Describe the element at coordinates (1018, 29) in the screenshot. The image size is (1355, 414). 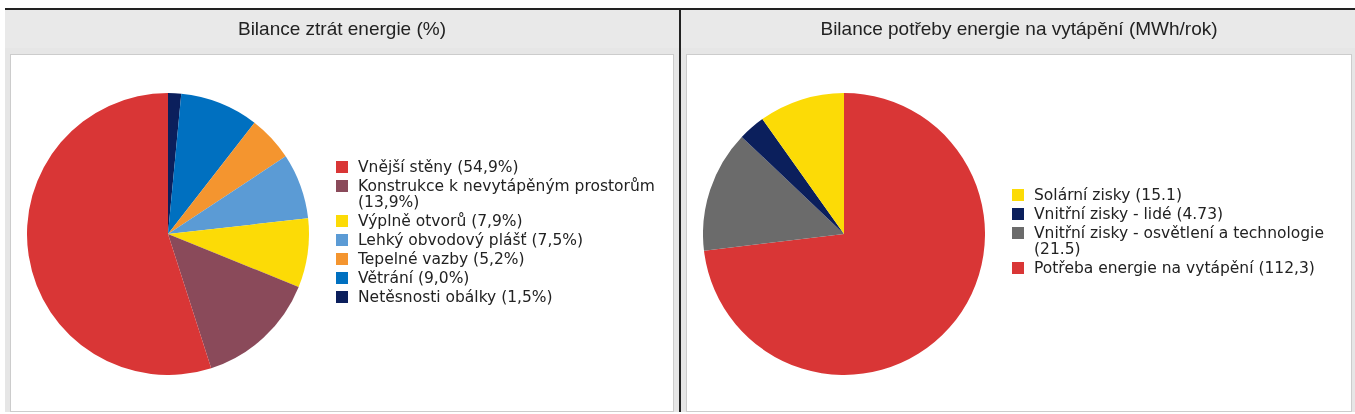
I see `chart-title: Bilance potřeby energie na vytápění (MWh/rok)` at that location.